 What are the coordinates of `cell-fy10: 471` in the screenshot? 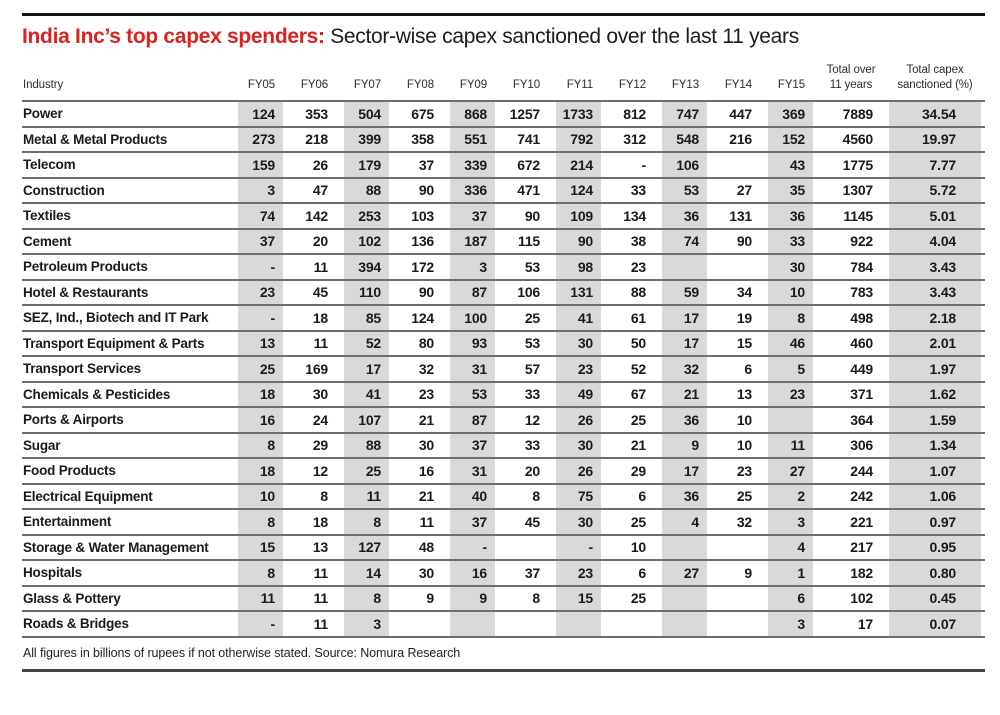 It's located at (525, 190).